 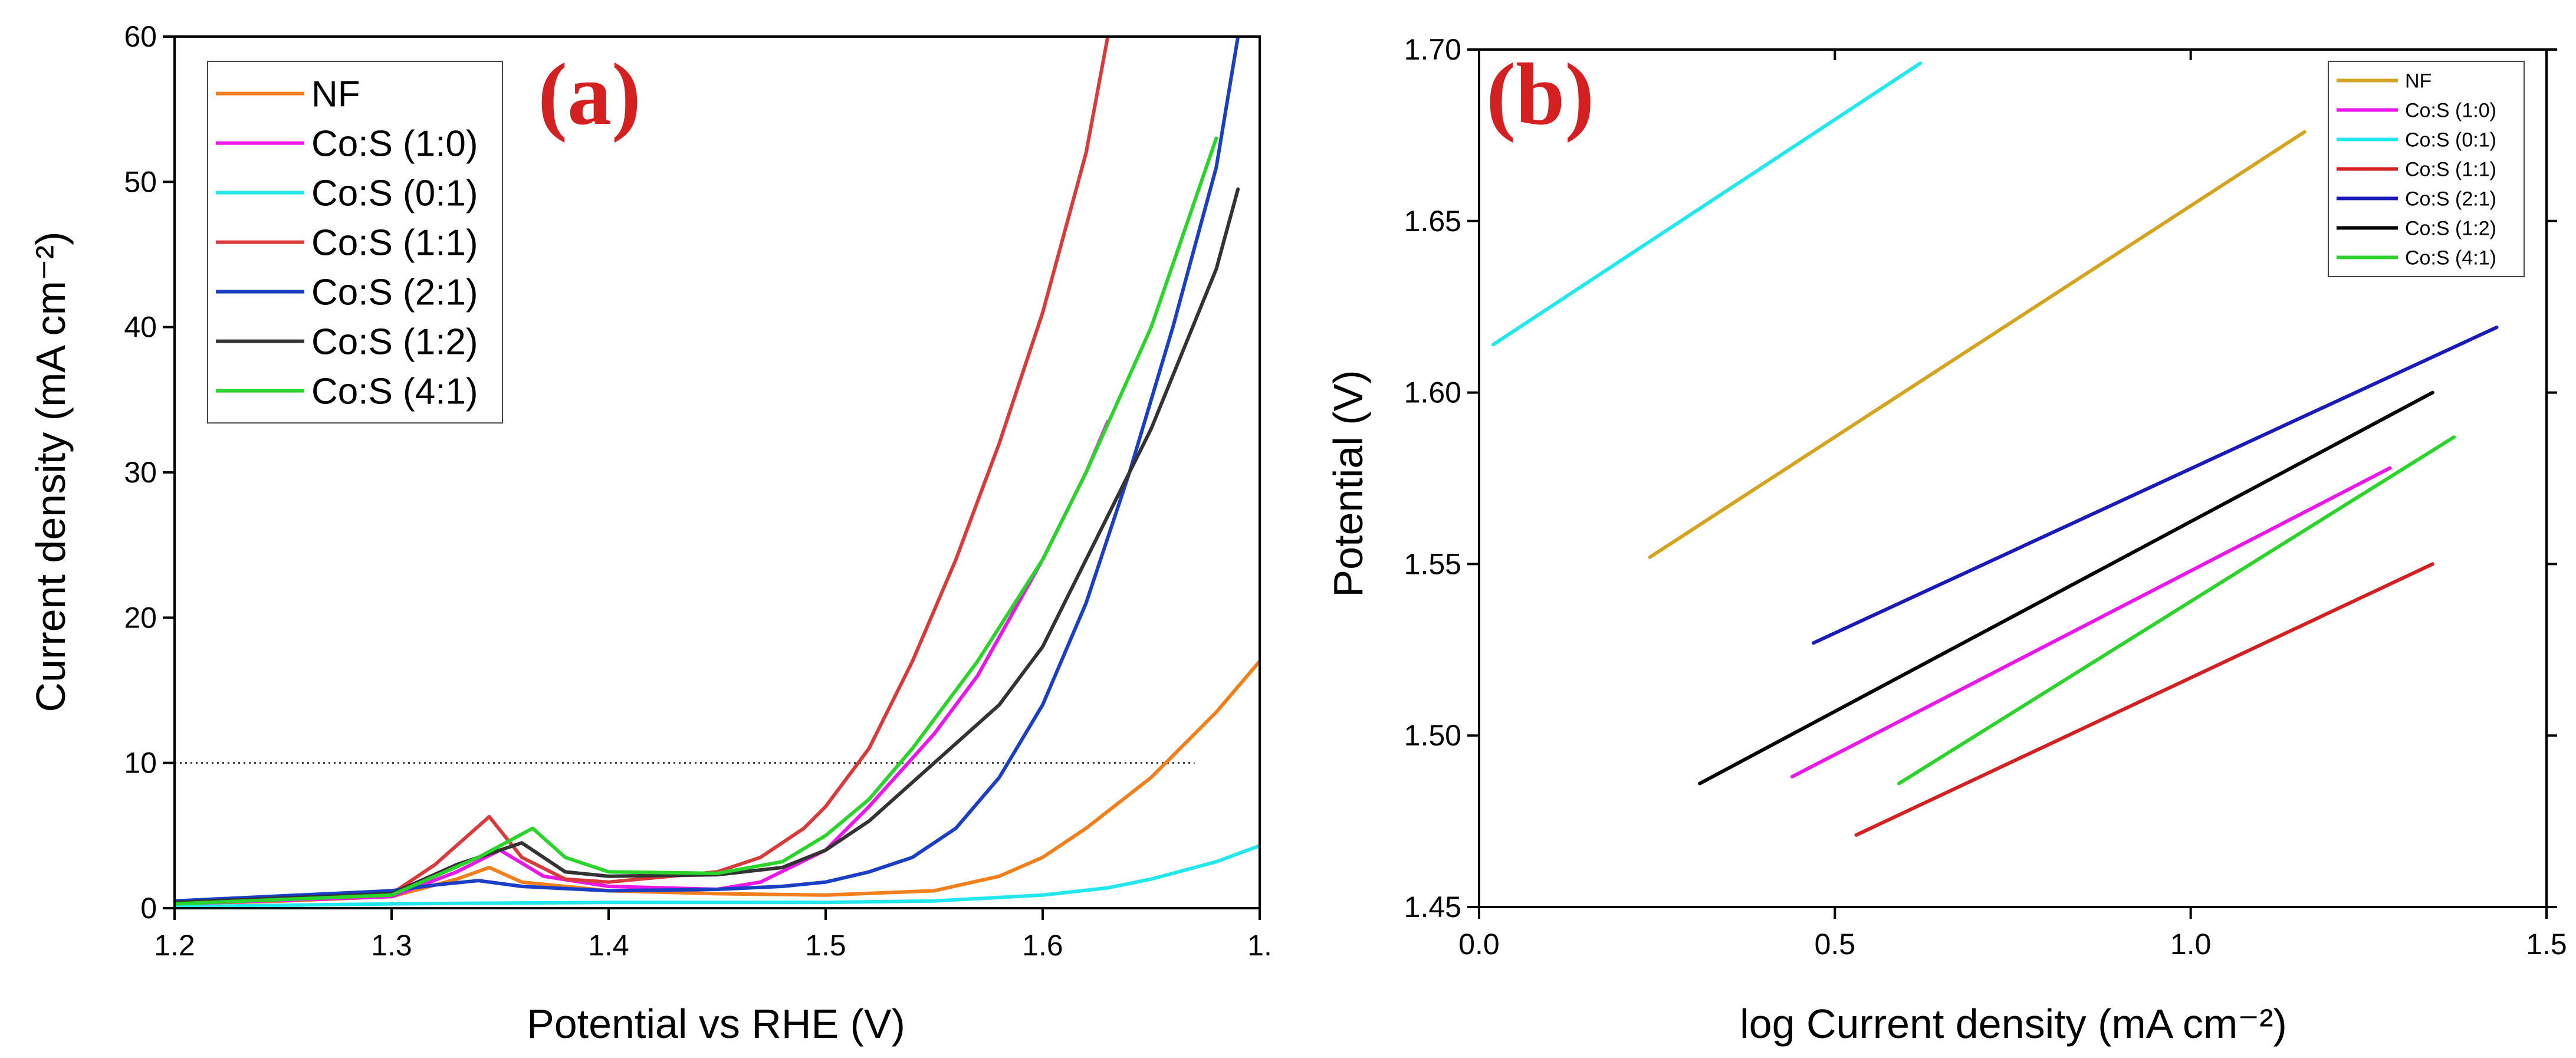 I want to click on panel-b-x-tick-label: 0.0, so click(x=1479, y=944).